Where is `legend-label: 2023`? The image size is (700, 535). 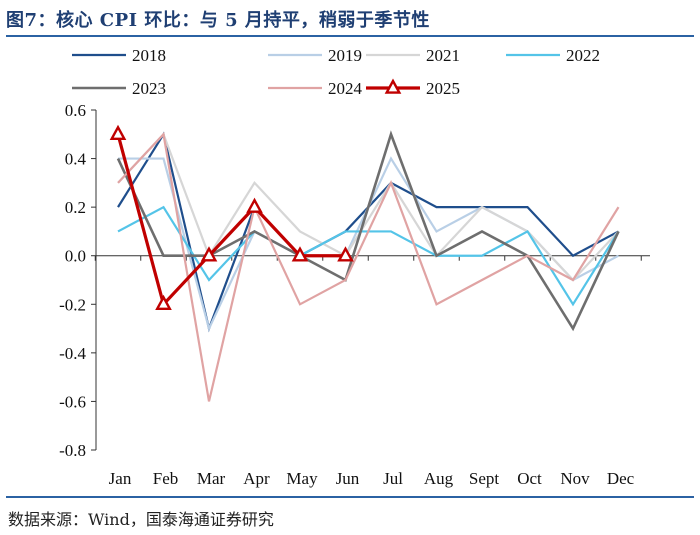 legend-label: 2023 is located at coordinates (149, 88).